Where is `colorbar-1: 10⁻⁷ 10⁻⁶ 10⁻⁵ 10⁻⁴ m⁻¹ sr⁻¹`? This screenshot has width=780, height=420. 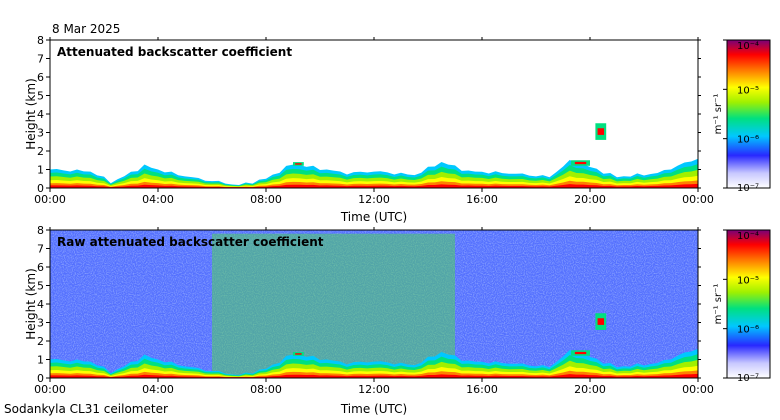
colorbar-1: 10⁻⁷ 10⁻⁶ 10⁻⁵ 10⁻⁴ m⁻¹ sr⁻¹ is located at coordinates (742, 116).